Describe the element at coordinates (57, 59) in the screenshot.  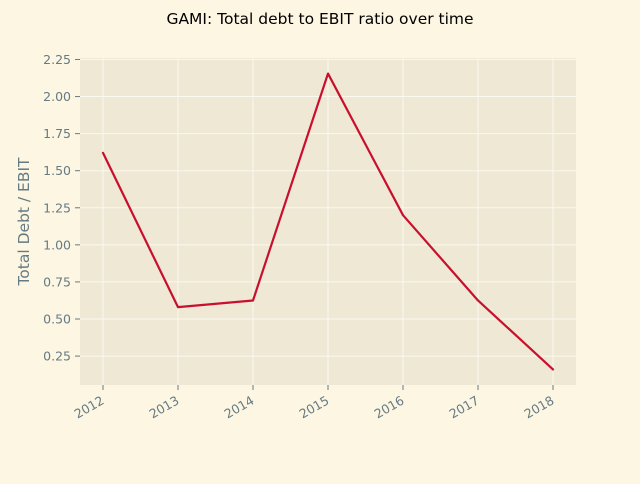
I see `y-tick-label: 2.25` at that location.